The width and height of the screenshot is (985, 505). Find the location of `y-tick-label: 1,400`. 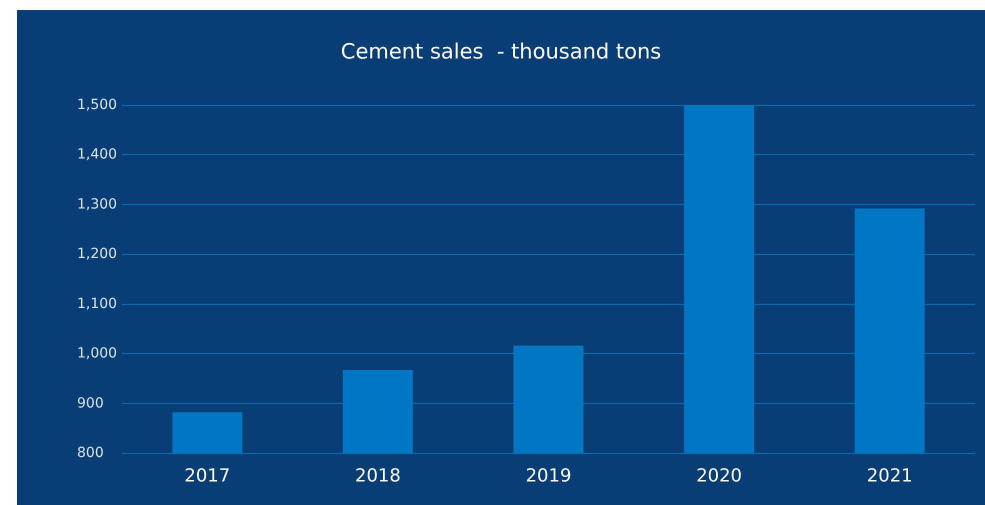

y-tick-label: 1,400 is located at coordinates (97, 154).